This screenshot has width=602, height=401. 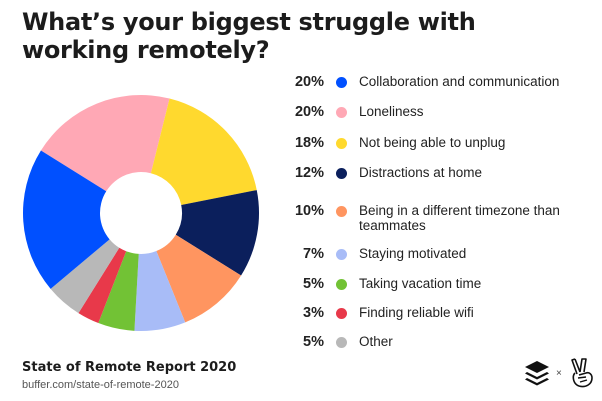 I want to click on legend-item: 3% Finding reliable wifi, so click(x=425, y=313).